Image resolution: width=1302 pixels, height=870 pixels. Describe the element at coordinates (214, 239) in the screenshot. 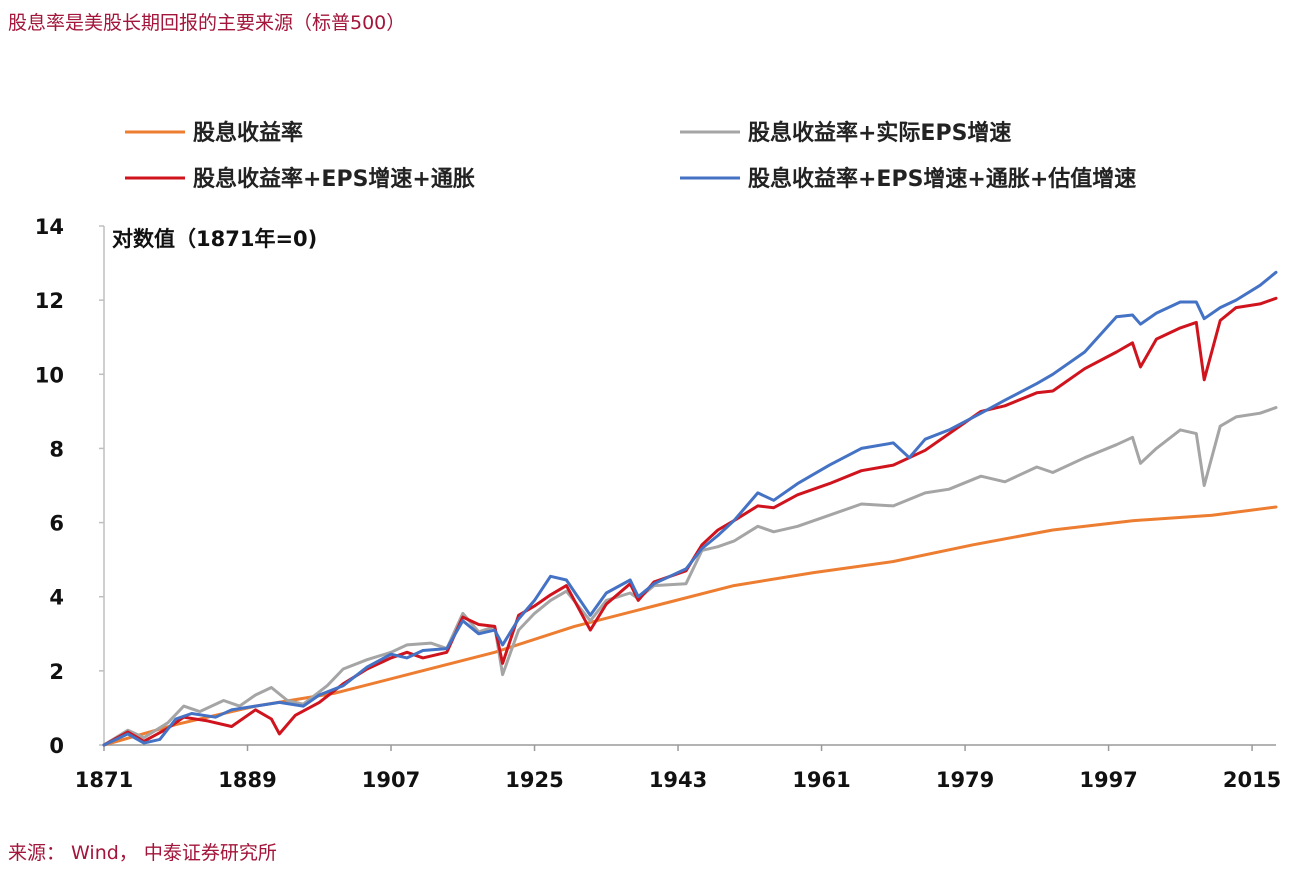

I see `y-axis-label: 对数值（1871年=0)` at that location.